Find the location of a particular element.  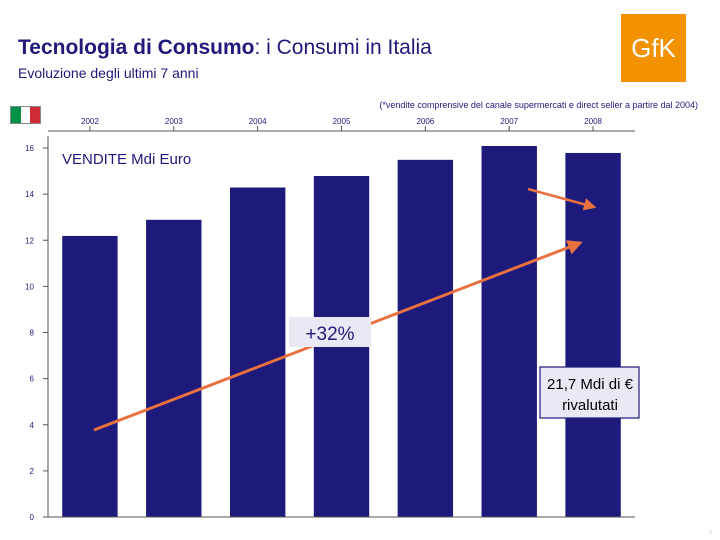

bar-2003 is located at coordinates (174, 368).